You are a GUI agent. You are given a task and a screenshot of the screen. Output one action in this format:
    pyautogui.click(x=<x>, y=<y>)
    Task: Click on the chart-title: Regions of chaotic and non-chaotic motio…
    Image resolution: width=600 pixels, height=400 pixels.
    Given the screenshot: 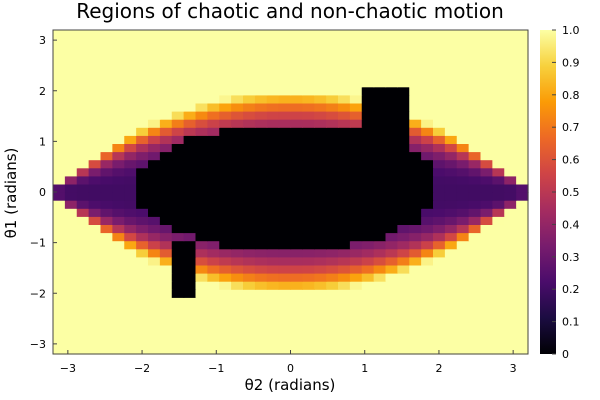 What is the action you would take?
    pyautogui.click(x=290, y=11)
    